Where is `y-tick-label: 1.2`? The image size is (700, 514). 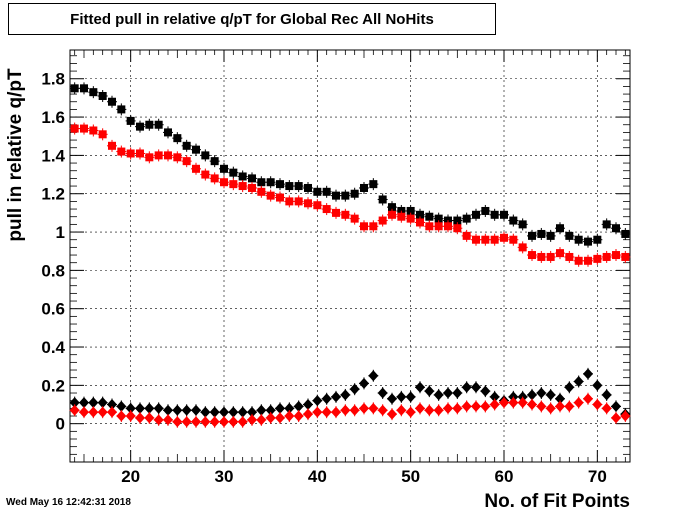 y-tick-label: 1.2 is located at coordinates (53, 194).